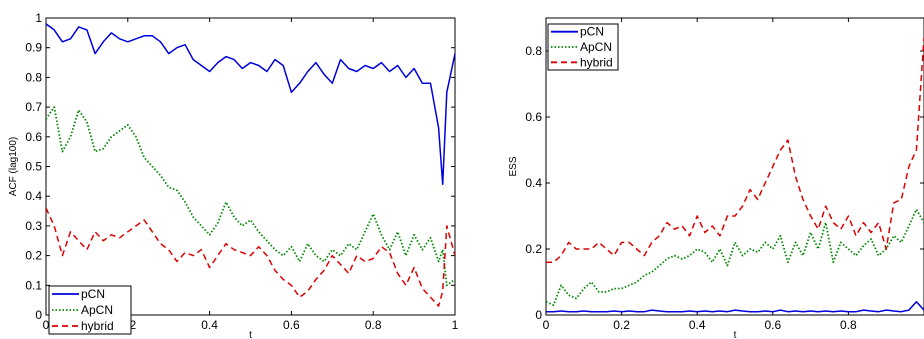 The width and height of the screenshot is (924, 339). Describe the element at coordinates (13, 166) in the screenshot. I see `y-axis-label: ACF (lag100)` at that location.